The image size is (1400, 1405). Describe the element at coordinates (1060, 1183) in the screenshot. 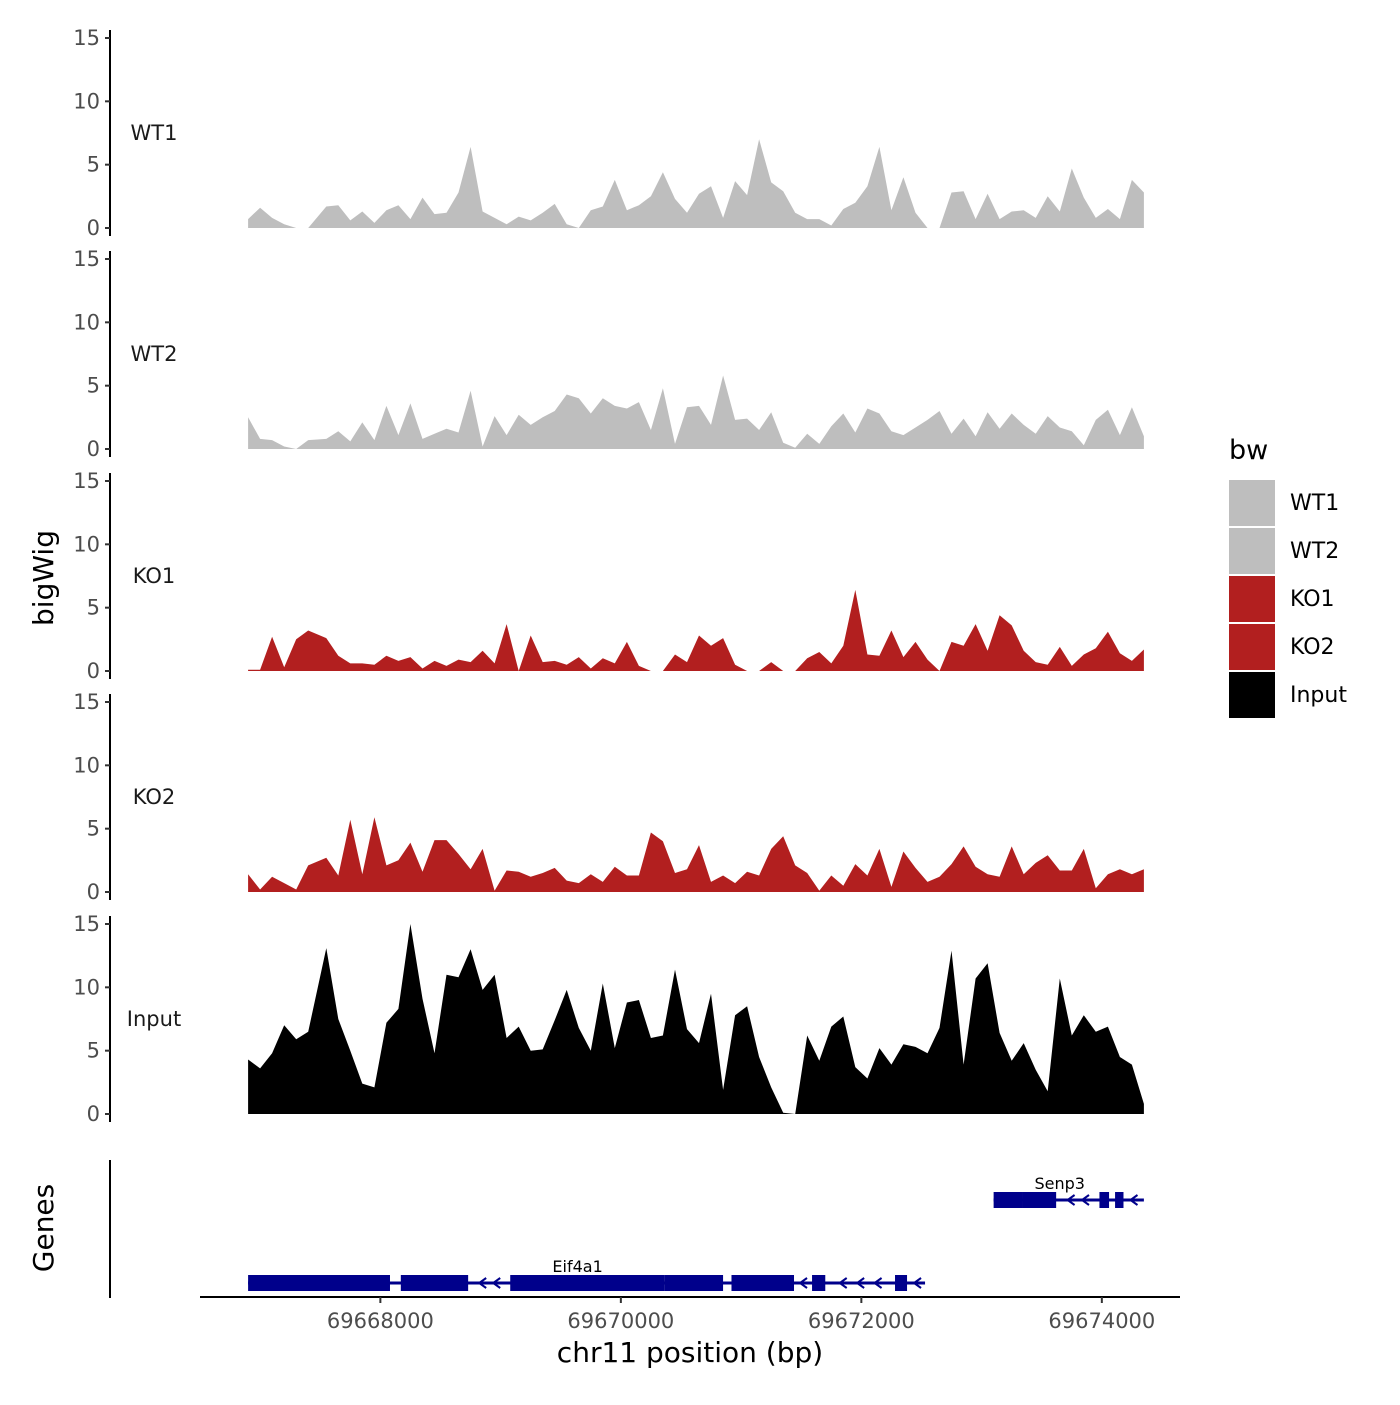

I see `gene-label: Senp3` at that location.